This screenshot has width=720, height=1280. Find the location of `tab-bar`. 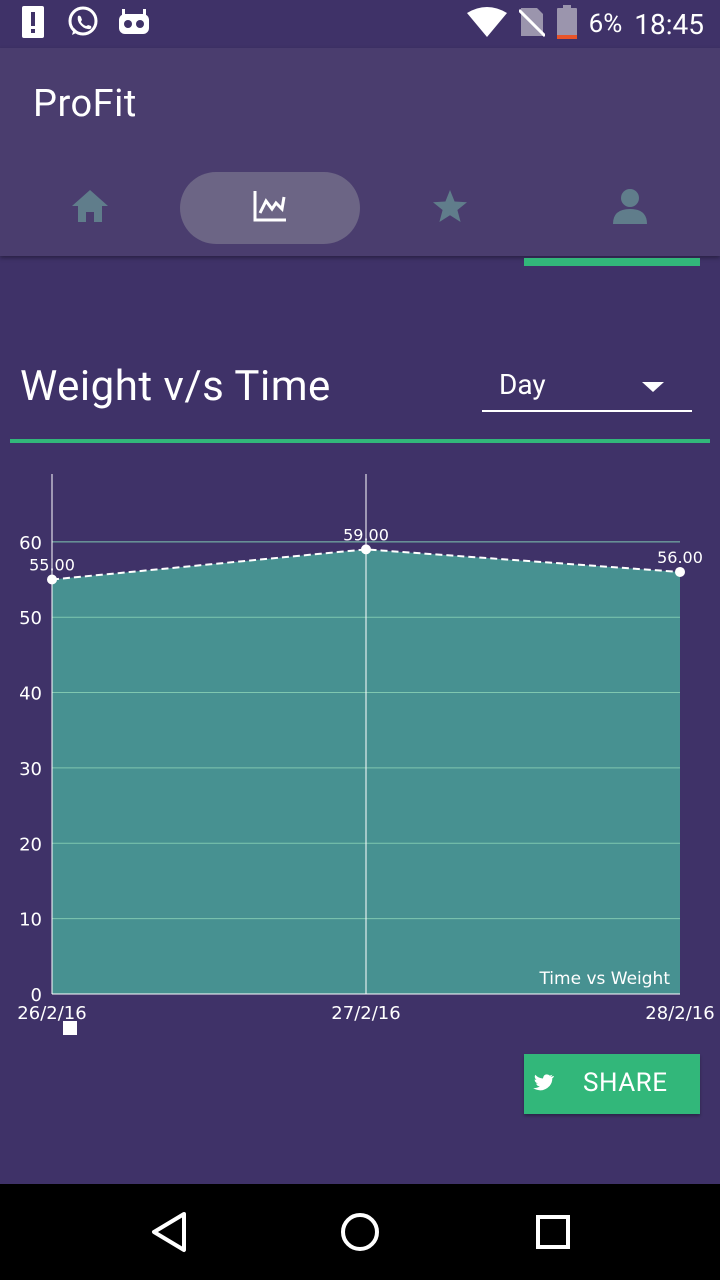

tab-bar is located at coordinates (360, 208).